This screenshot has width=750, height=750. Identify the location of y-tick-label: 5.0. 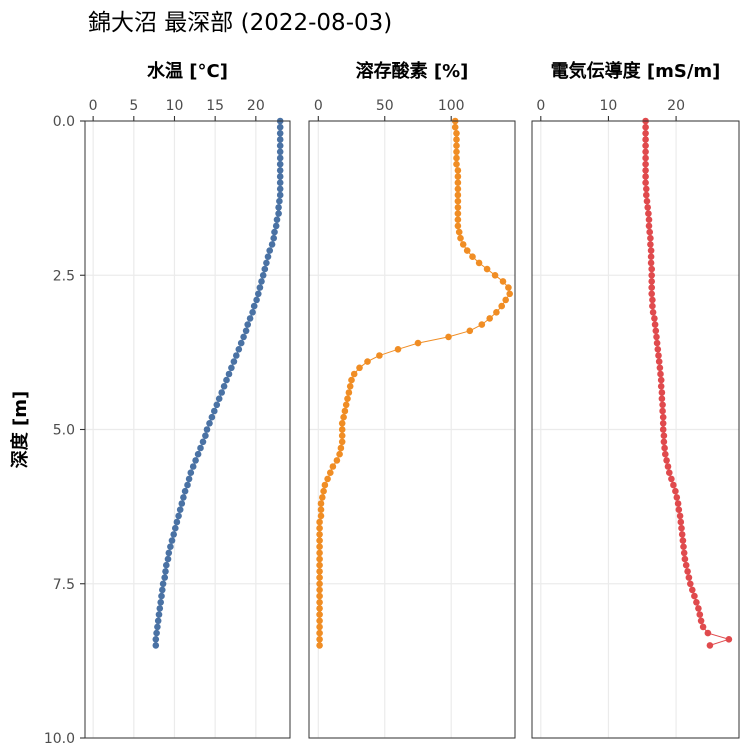
(64, 431).